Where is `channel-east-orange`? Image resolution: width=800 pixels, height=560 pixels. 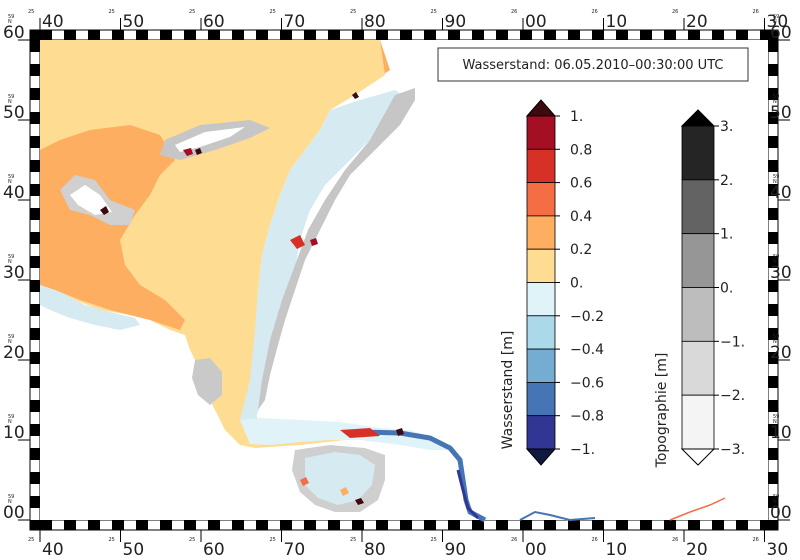 channel-east-orange is located at coordinates (697, 509).